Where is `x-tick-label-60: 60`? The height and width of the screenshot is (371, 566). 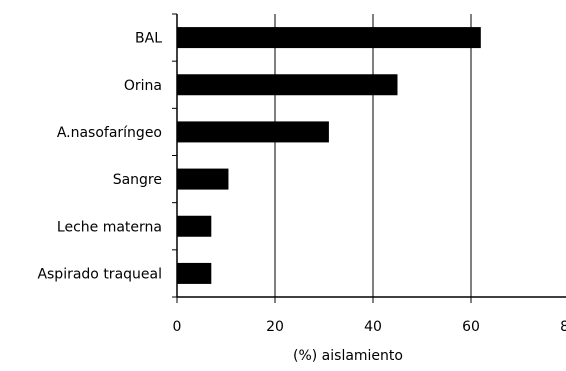
x-tick-label-60: 60 is located at coordinates (471, 327).